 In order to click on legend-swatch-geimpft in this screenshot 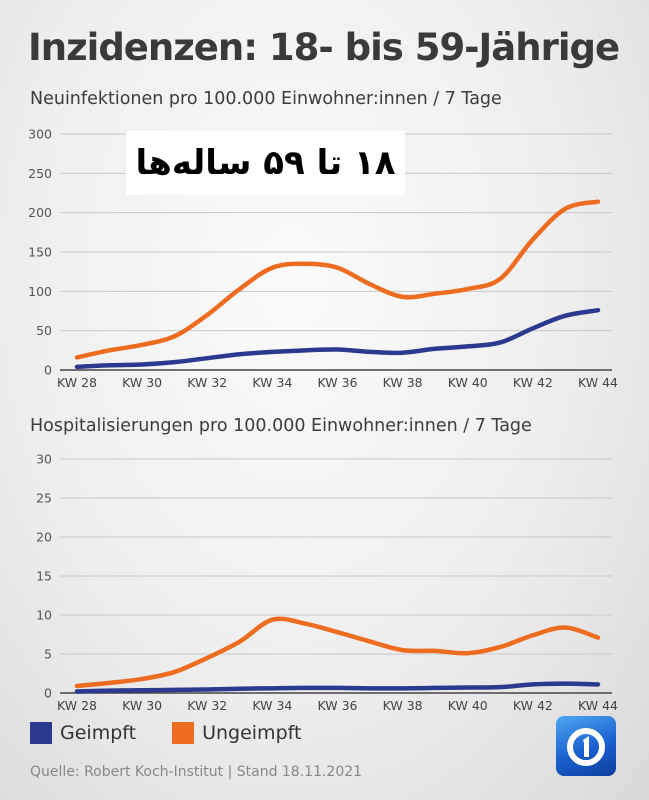, I will do `click(41, 733)`.